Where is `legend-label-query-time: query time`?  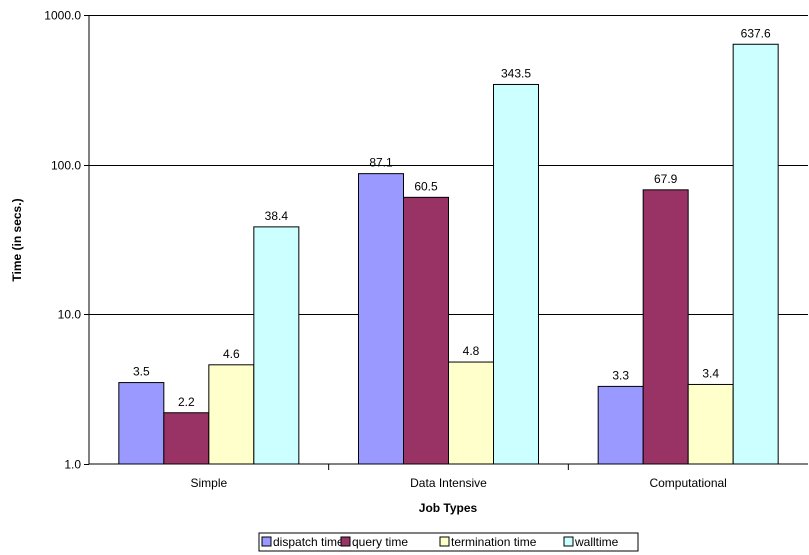
legend-label-query-time: query time is located at coordinates (380, 542).